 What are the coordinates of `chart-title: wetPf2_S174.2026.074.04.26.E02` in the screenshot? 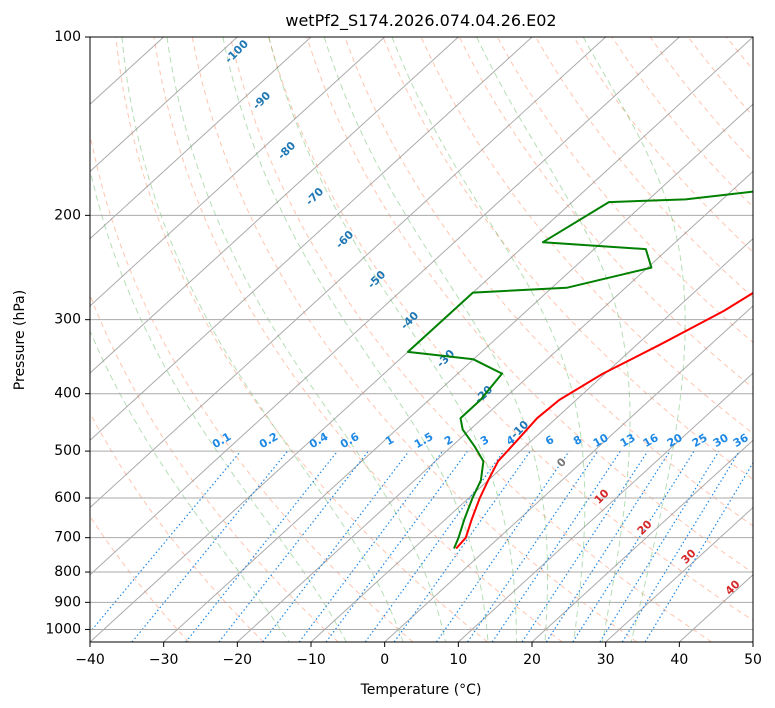 It's located at (420, 21).